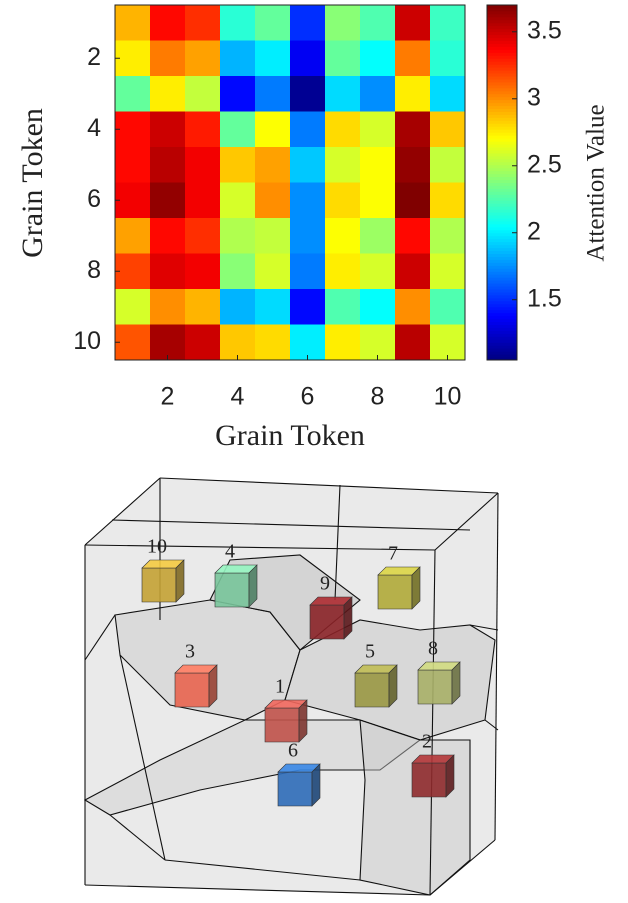  Describe the element at coordinates (157, 547) in the screenshot. I see `grain-label: 10` at that location.